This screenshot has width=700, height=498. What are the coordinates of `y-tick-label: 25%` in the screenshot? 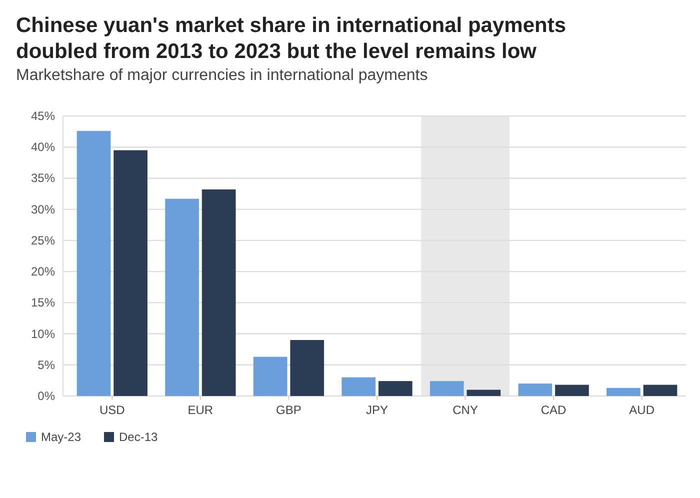 It's located at (43, 240).